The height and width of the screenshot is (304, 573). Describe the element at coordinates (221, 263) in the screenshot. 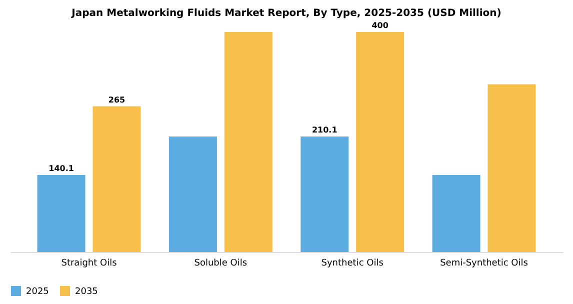

I see `x-tick-label: Soluble Oils` at that location.